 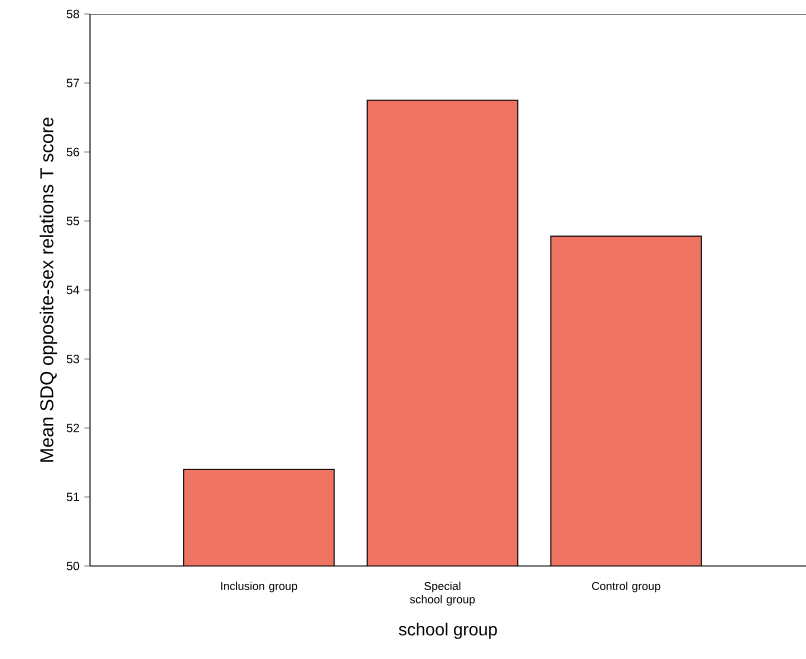 What do you see at coordinates (73, 566) in the screenshot?
I see `y-tick-label: 50` at bounding box center [73, 566].